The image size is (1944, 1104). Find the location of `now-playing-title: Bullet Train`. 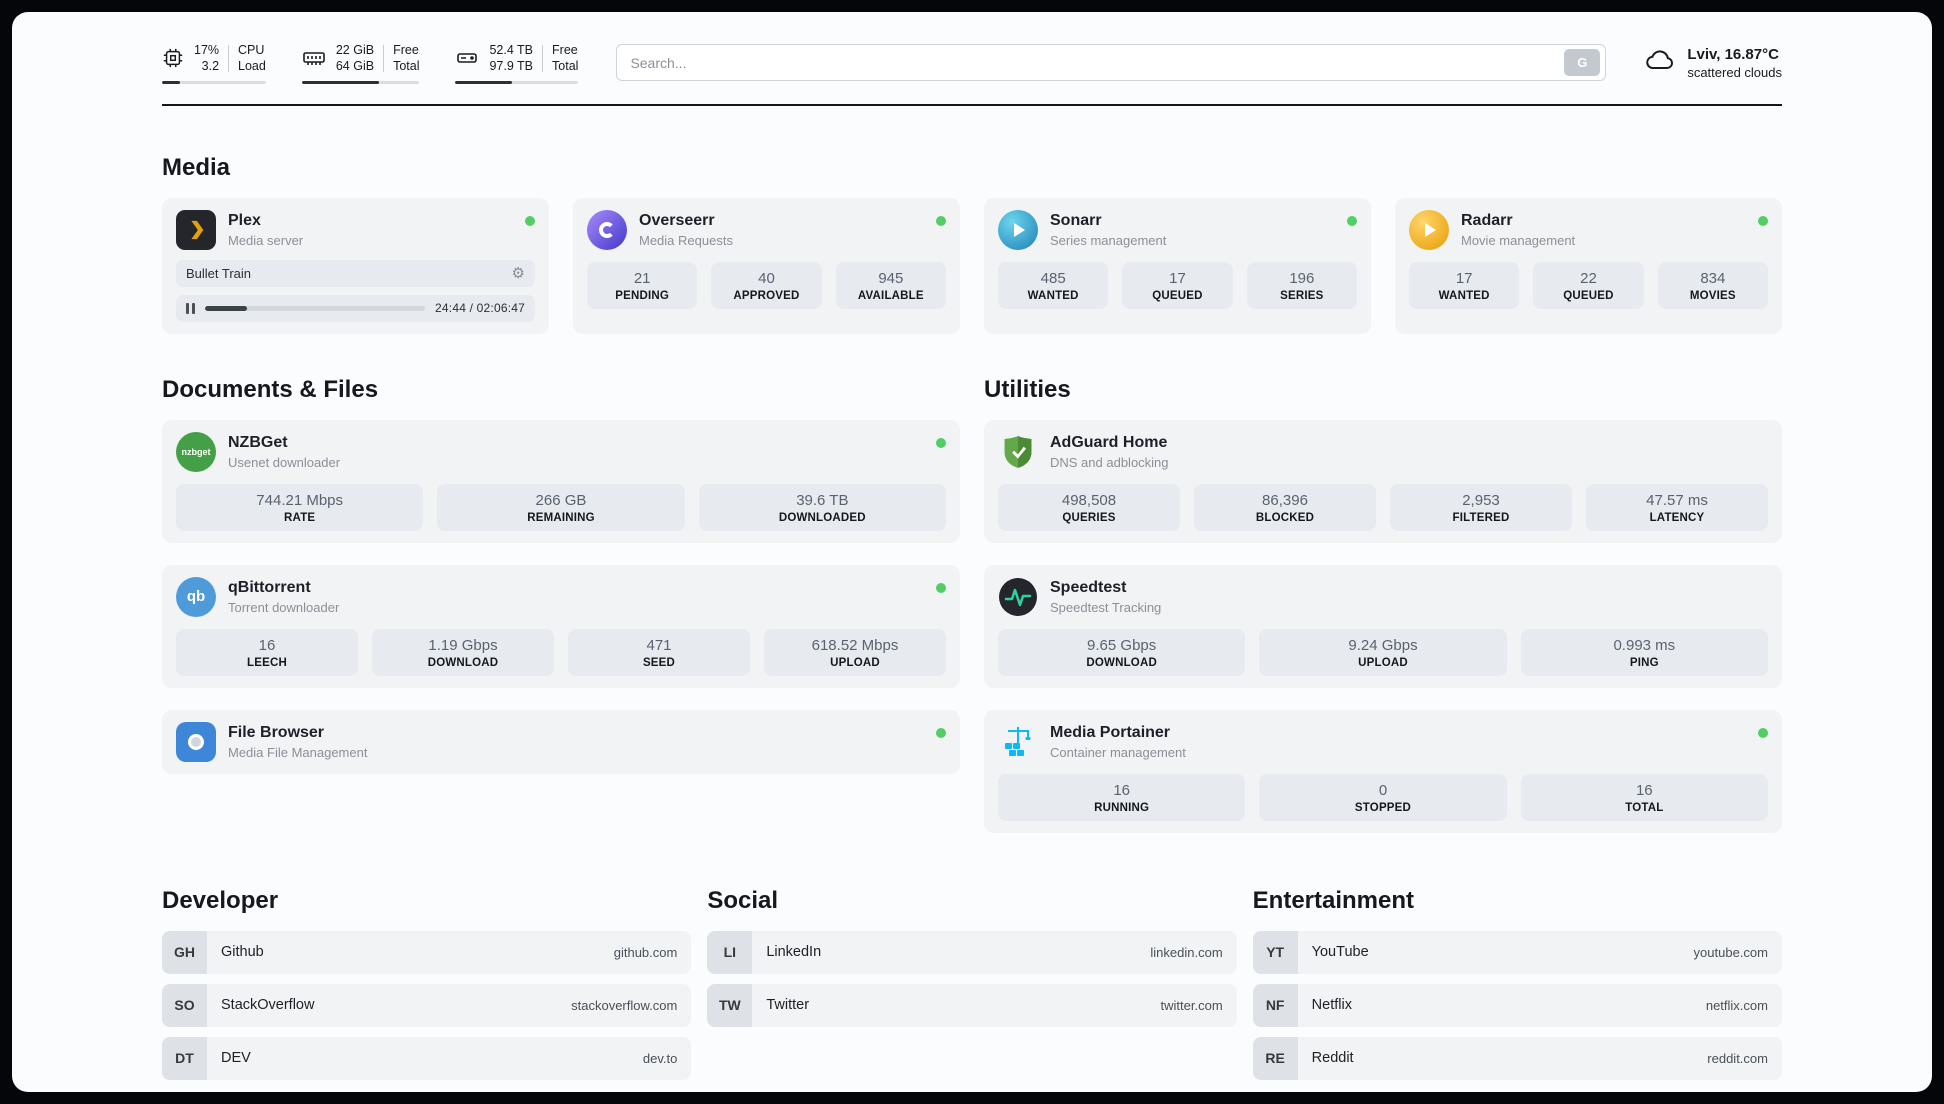

now-playing-title: Bullet Train is located at coordinates (219, 273).